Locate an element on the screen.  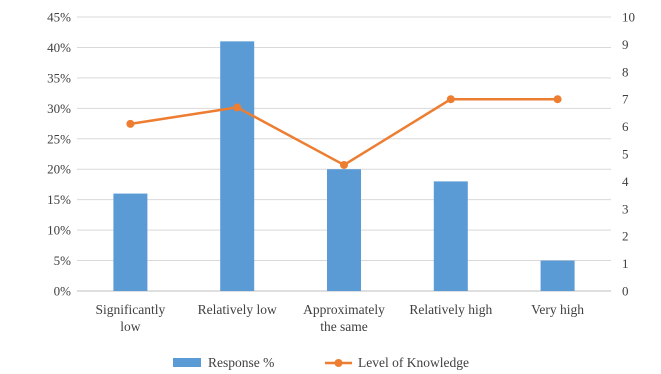
left-tick-label: 30% is located at coordinates (59, 108).